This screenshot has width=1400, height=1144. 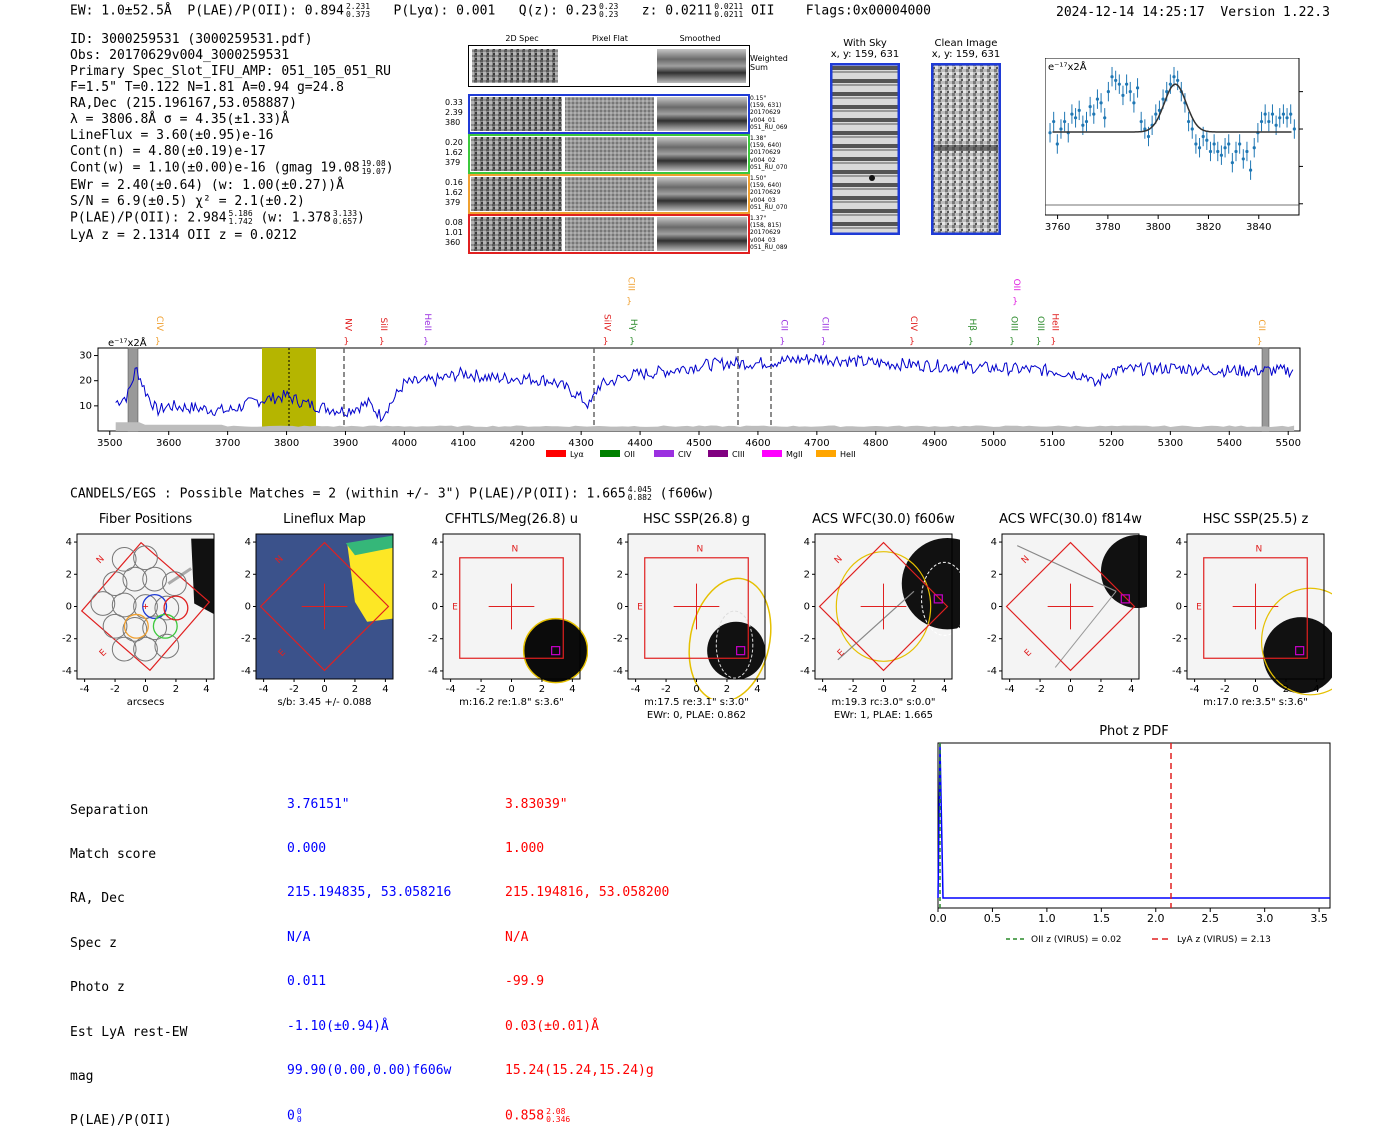 What do you see at coordinates (345, 443) in the screenshot?
I see `spec-xtick-label: 3900` at bounding box center [345, 443].